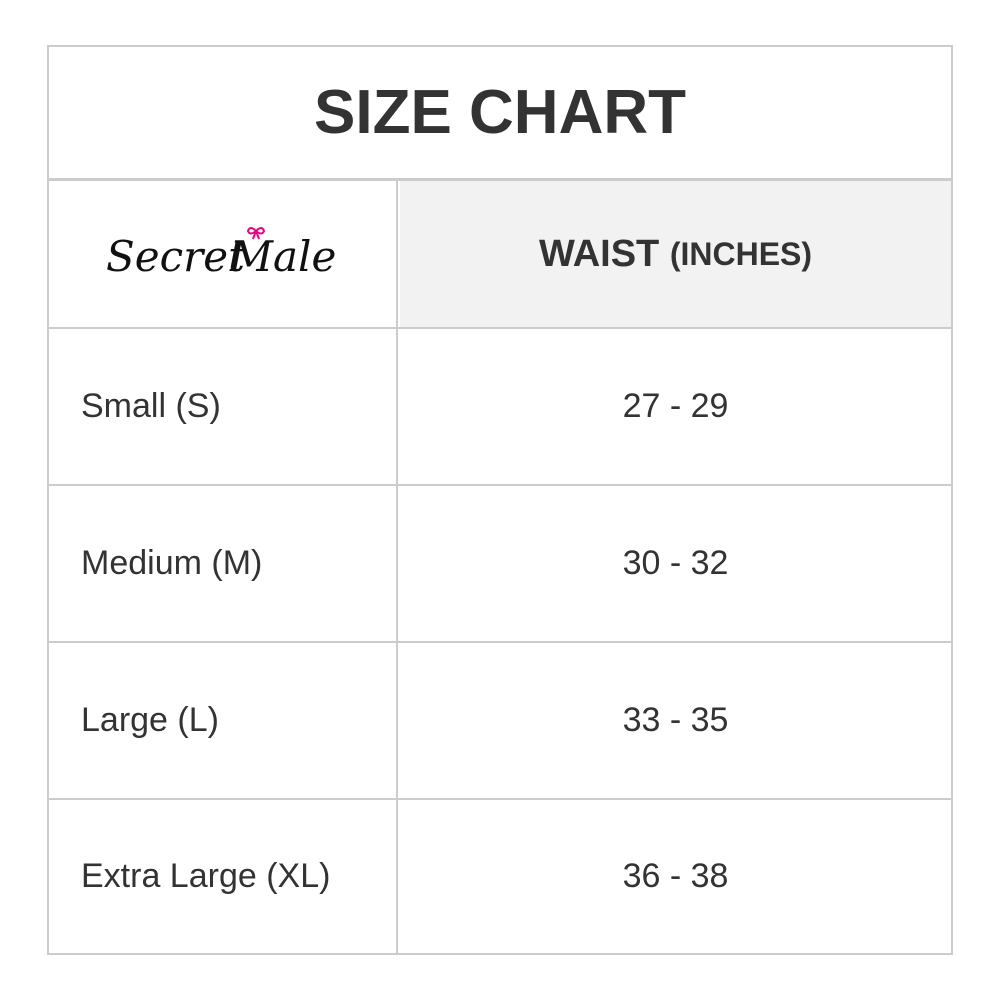  What do you see at coordinates (223, 876) in the screenshot?
I see `size-cell: Extra Large (XL)` at bounding box center [223, 876].